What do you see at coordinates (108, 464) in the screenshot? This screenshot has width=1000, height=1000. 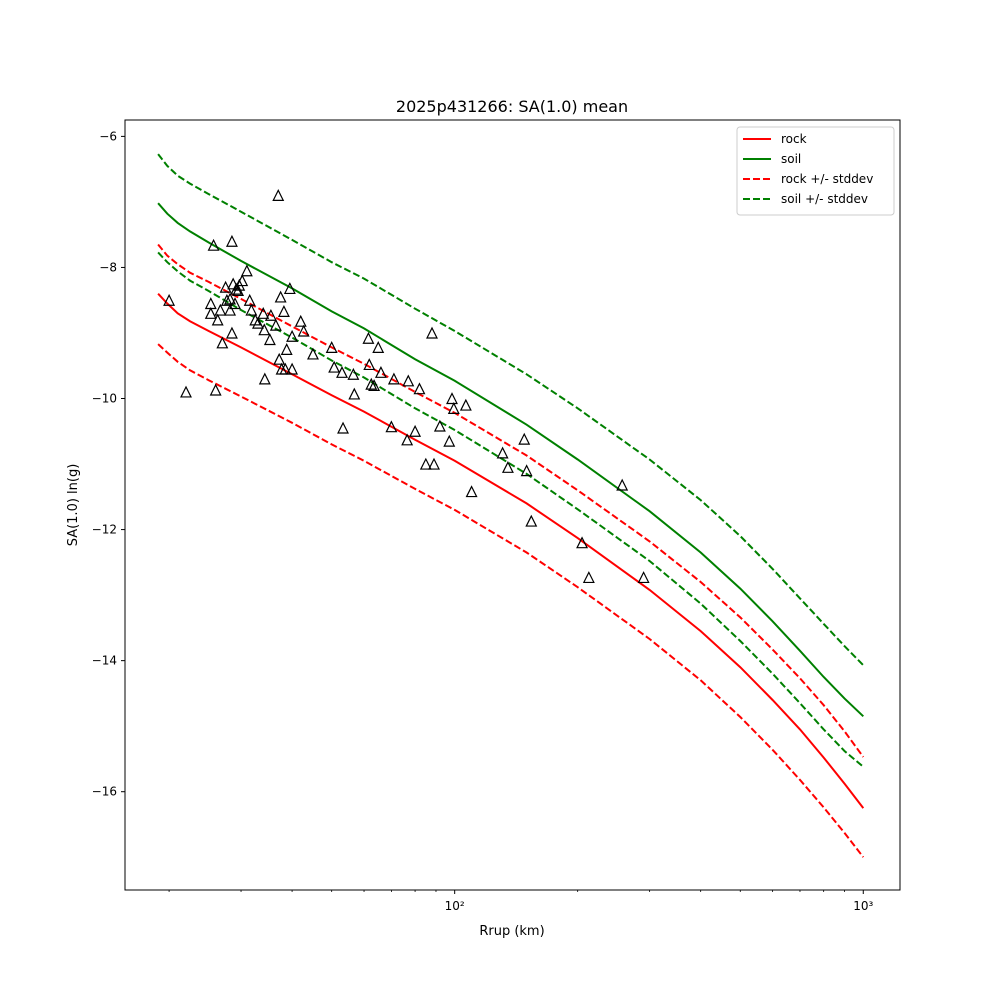 I see `y-axis-ticks: −6 −8 −10 −12 −14 −16` at bounding box center [108, 464].